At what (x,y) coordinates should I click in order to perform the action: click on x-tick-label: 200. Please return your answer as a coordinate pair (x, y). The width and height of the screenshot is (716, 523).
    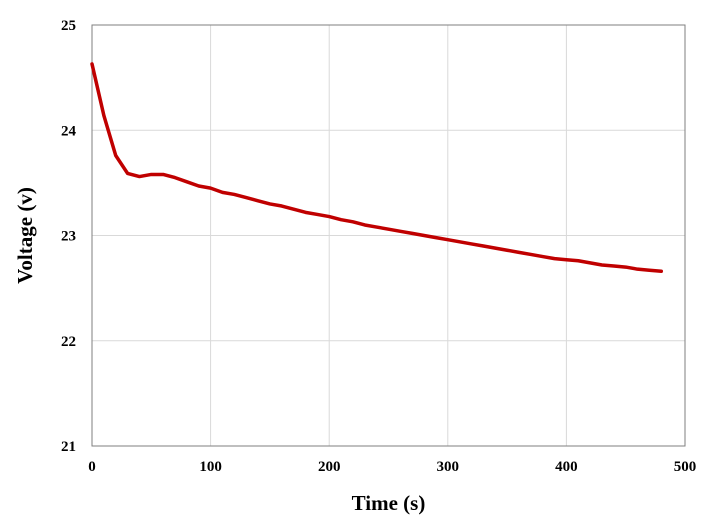
    Looking at the image, I should click on (329, 467).